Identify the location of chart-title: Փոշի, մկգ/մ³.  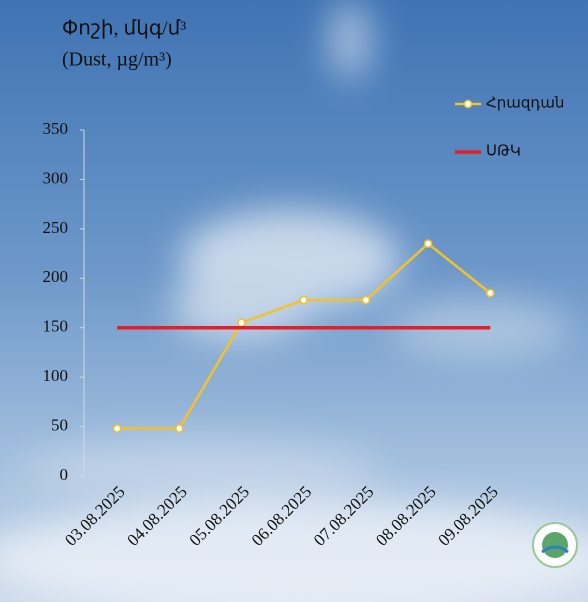
(124, 29).